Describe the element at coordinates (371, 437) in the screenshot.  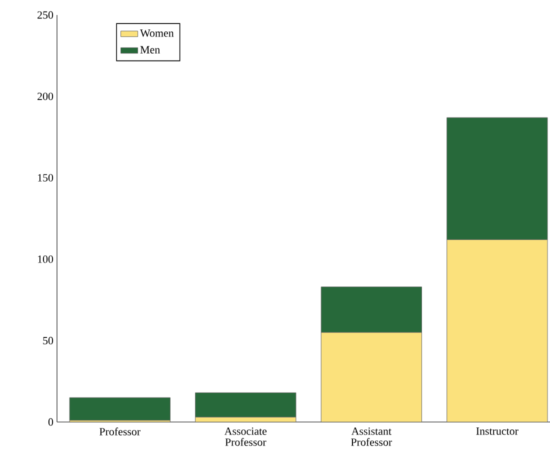
I see `x-tick-label: Assistant Professor` at that location.